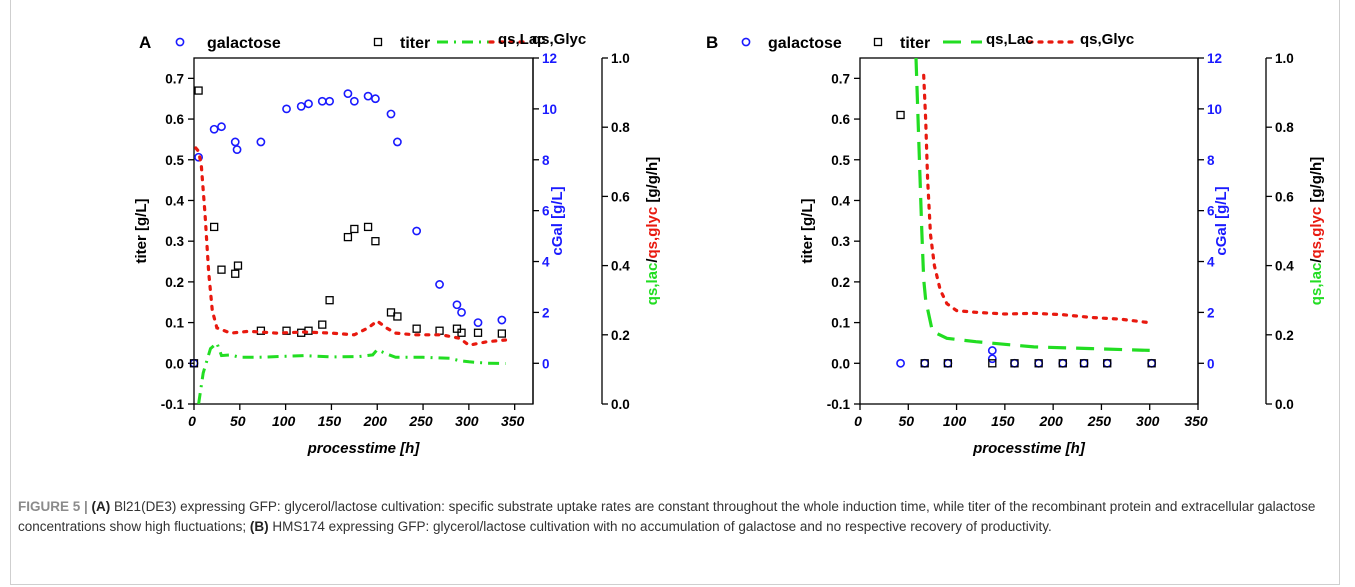 This screenshot has width=1355, height=587. Describe the element at coordinates (858, 421) in the screenshot. I see `x-tick-label: 0` at that location.